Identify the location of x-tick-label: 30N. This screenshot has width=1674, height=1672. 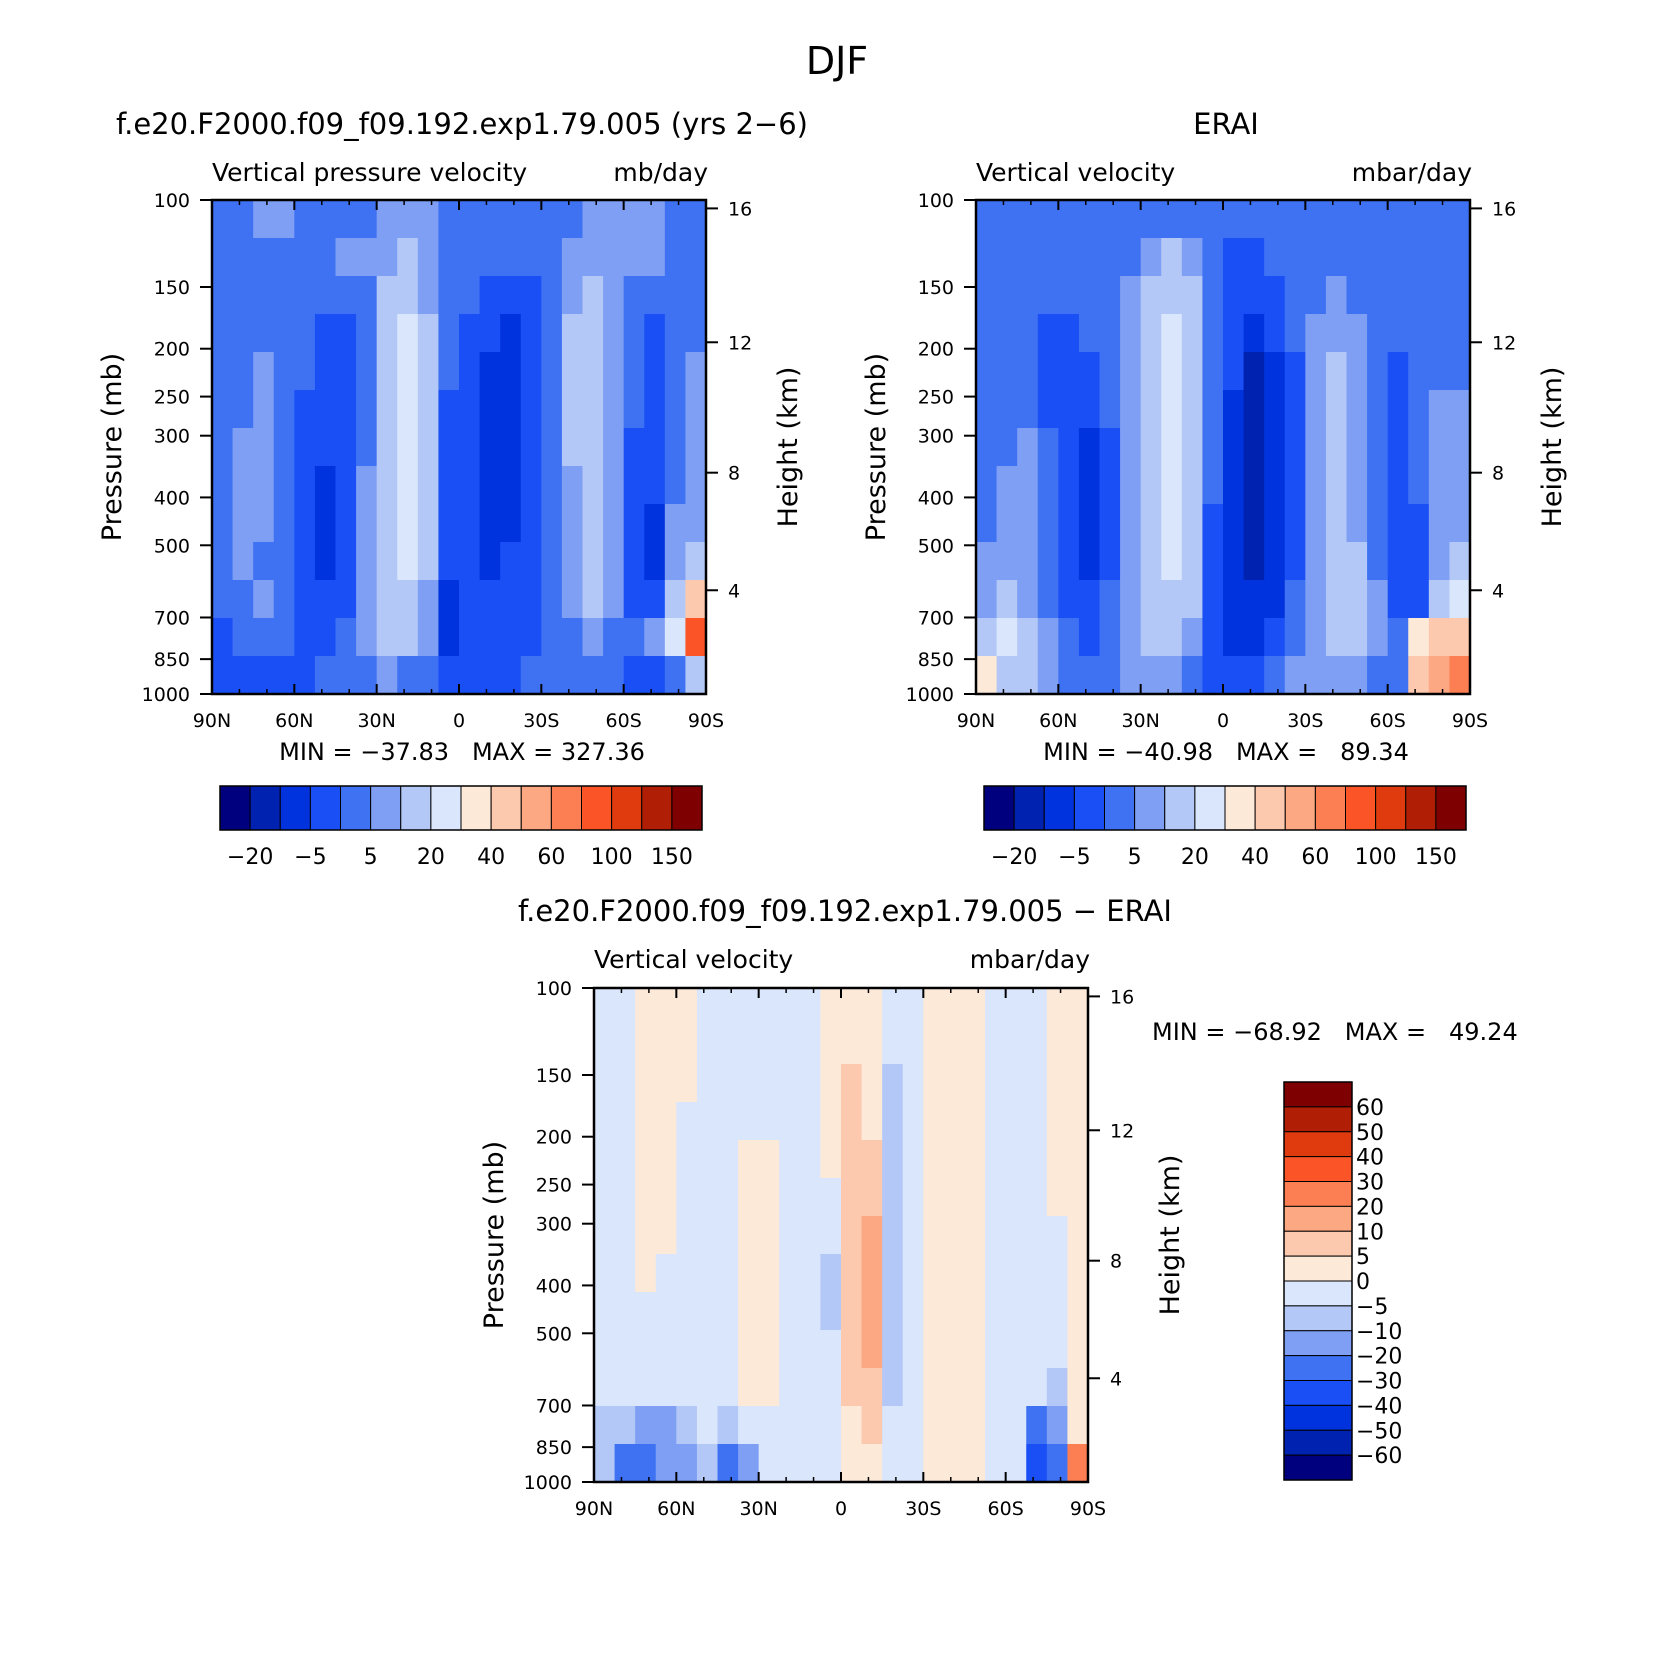
(376, 721).